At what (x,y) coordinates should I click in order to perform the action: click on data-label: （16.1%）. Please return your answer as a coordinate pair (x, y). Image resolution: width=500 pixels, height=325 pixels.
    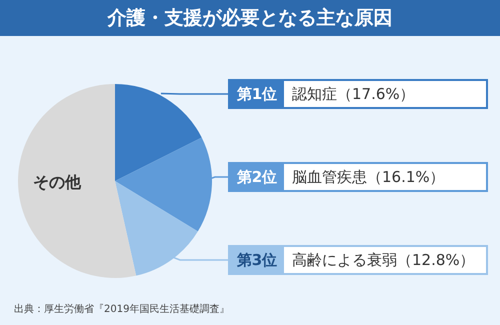
    Looking at the image, I should click on (406, 177).